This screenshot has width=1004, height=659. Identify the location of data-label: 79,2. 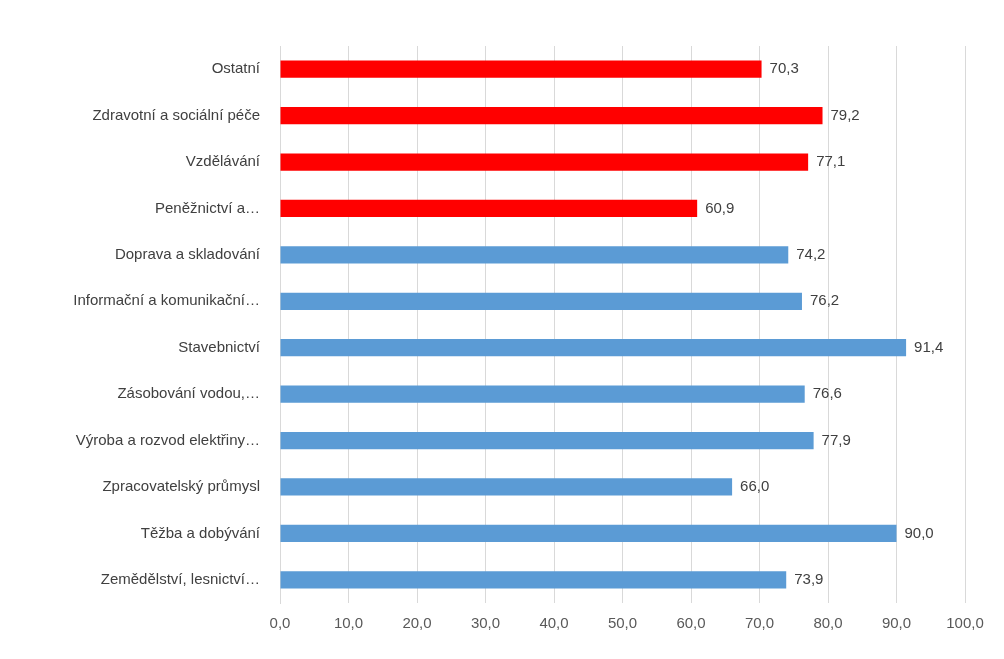
(845, 114).